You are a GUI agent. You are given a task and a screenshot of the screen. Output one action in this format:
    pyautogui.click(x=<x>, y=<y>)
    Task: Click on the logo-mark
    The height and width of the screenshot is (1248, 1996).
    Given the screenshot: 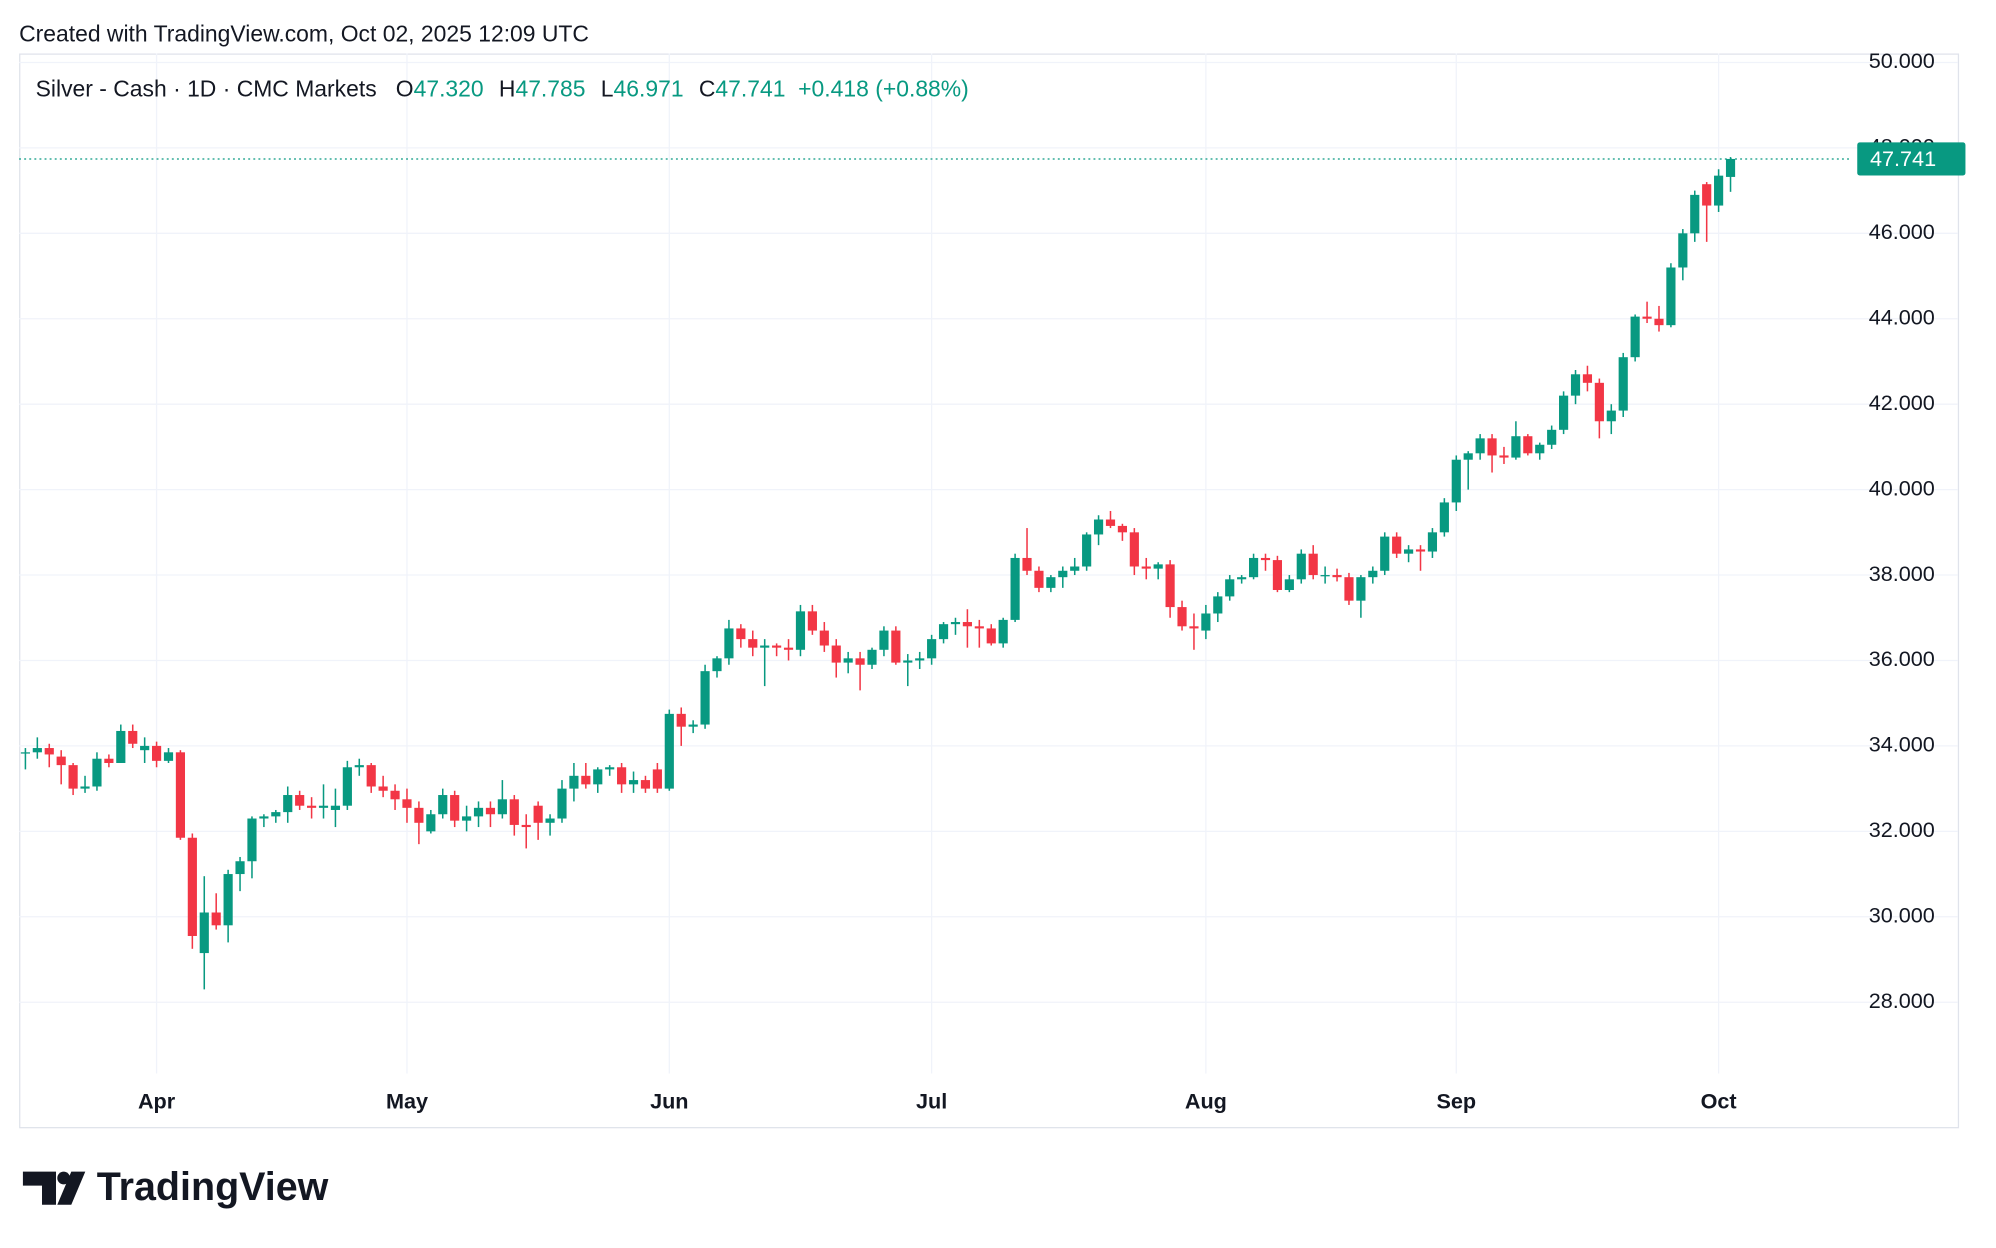 What is the action you would take?
    pyautogui.click(x=39, y=1188)
    